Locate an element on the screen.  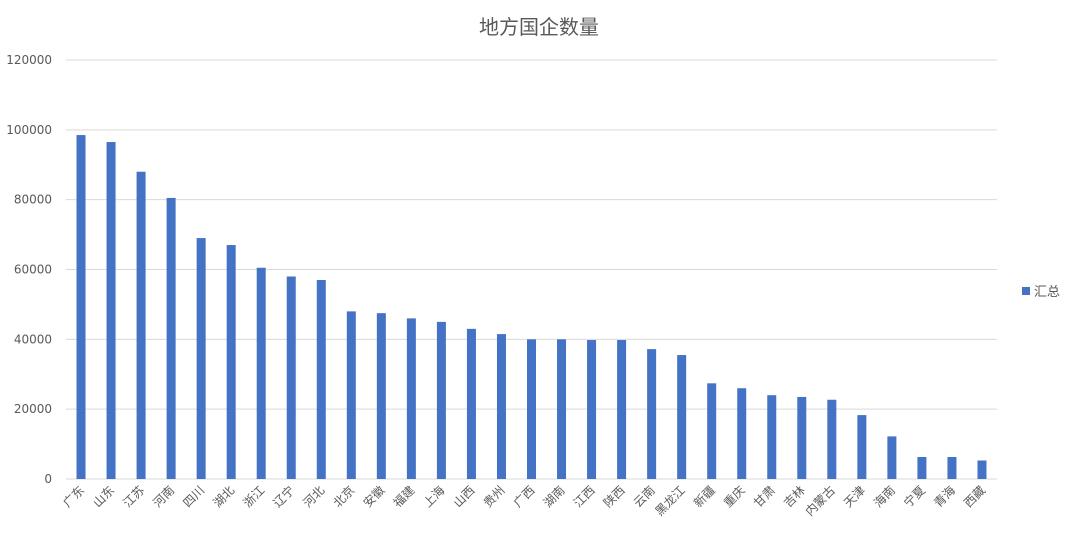
y-tick-label: 40000 is located at coordinates (33, 339).